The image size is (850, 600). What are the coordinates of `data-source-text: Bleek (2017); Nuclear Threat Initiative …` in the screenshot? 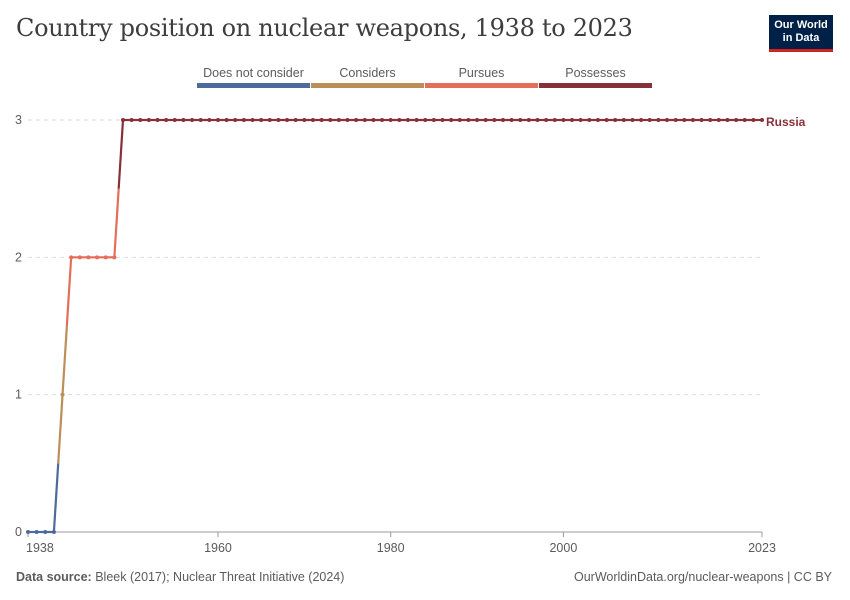 It's located at (220, 577).